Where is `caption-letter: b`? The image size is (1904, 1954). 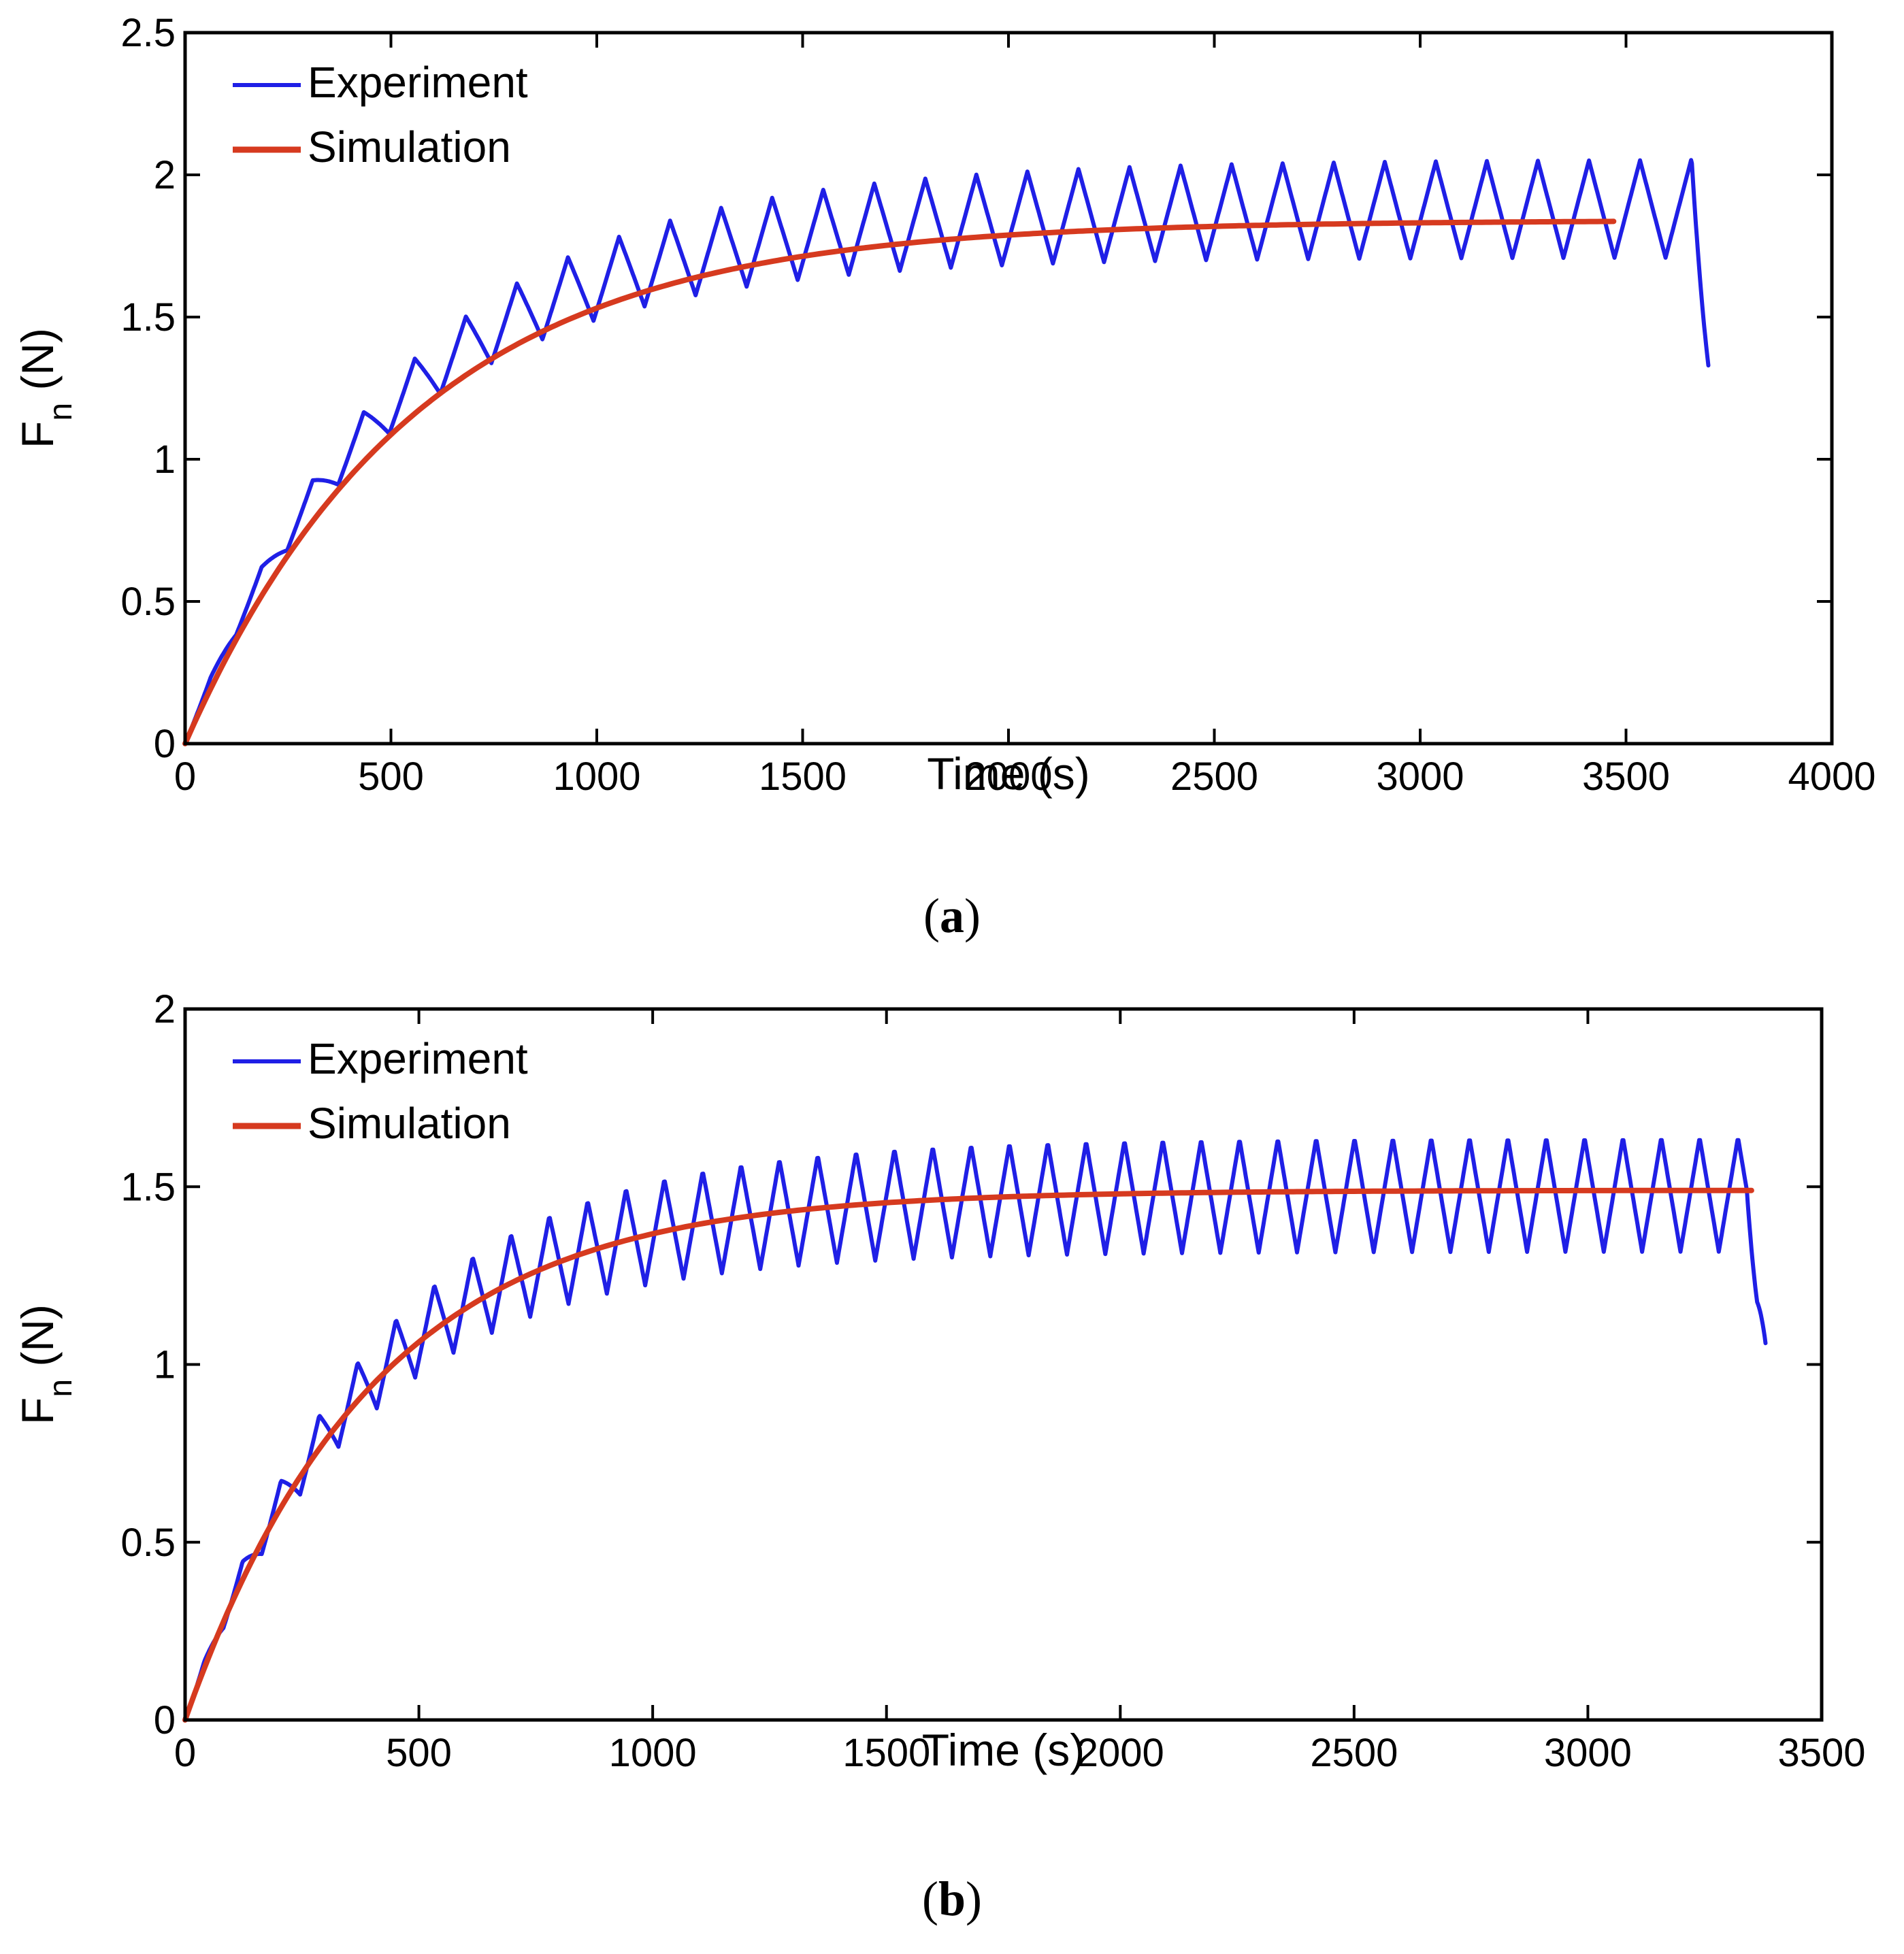
caption-letter: b is located at coordinates (952, 1899).